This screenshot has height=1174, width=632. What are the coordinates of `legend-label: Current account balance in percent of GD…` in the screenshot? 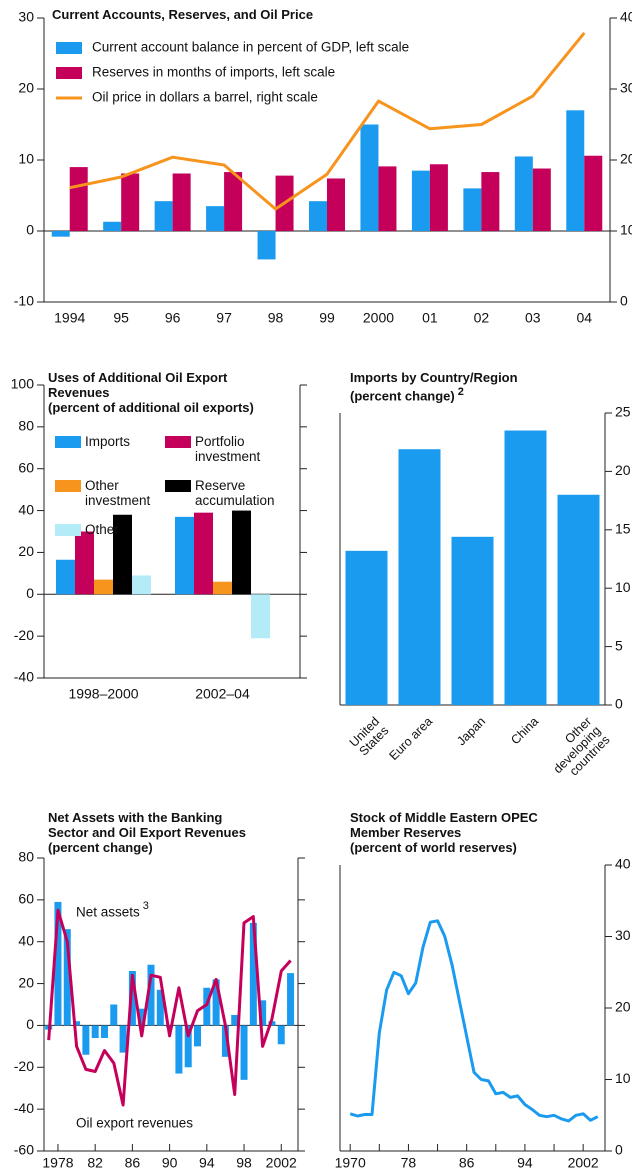 It's located at (250, 47).